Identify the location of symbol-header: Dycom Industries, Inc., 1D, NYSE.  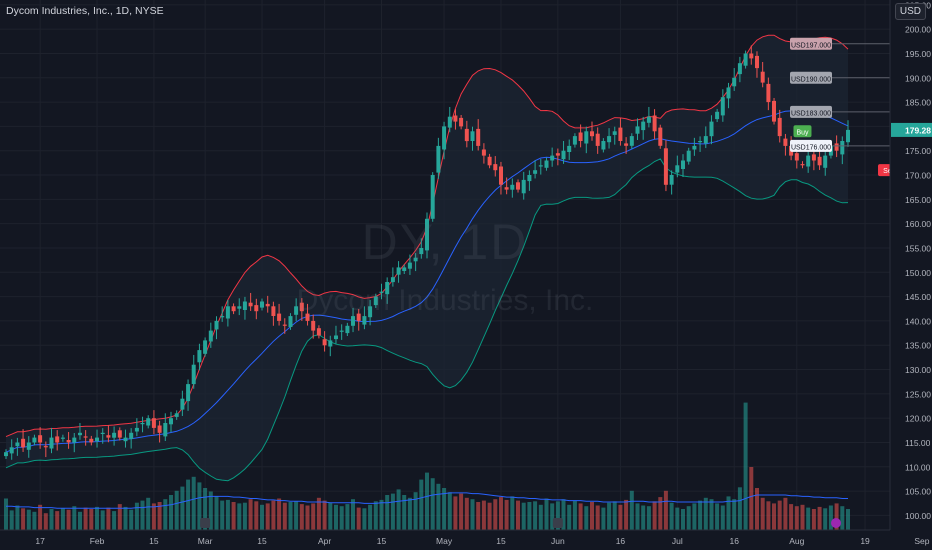
(85, 11).